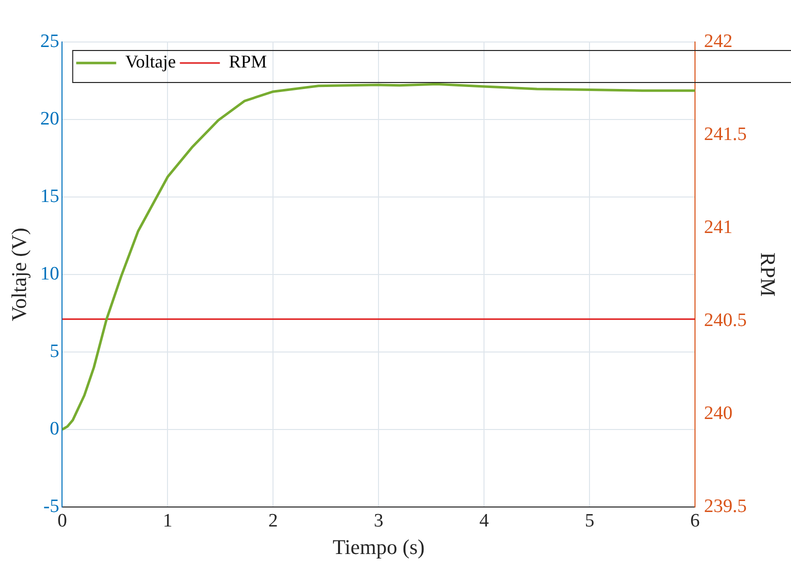 The height and width of the screenshot is (565, 791). What do you see at coordinates (150, 62) in the screenshot?
I see `legend-label: Voltaje` at bounding box center [150, 62].